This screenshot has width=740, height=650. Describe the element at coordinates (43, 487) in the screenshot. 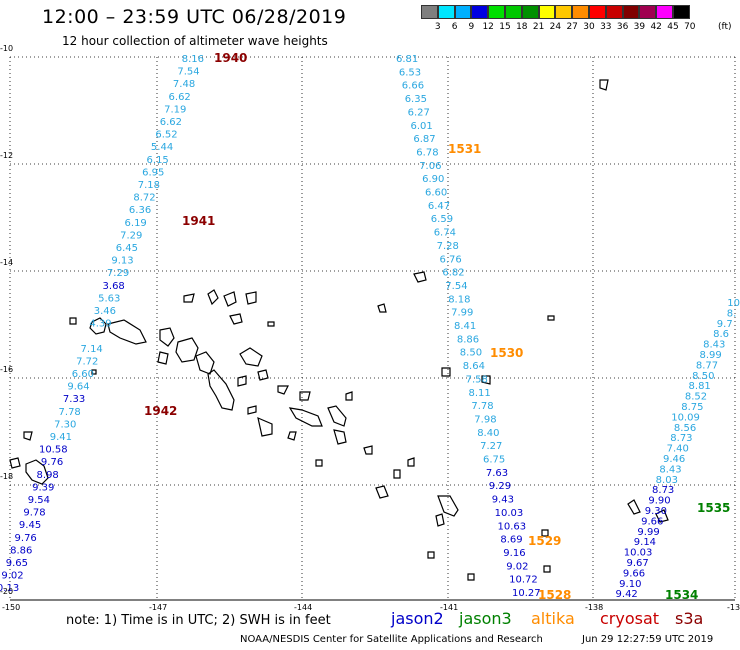

I see `wave-height-value: 9.39` at that location.